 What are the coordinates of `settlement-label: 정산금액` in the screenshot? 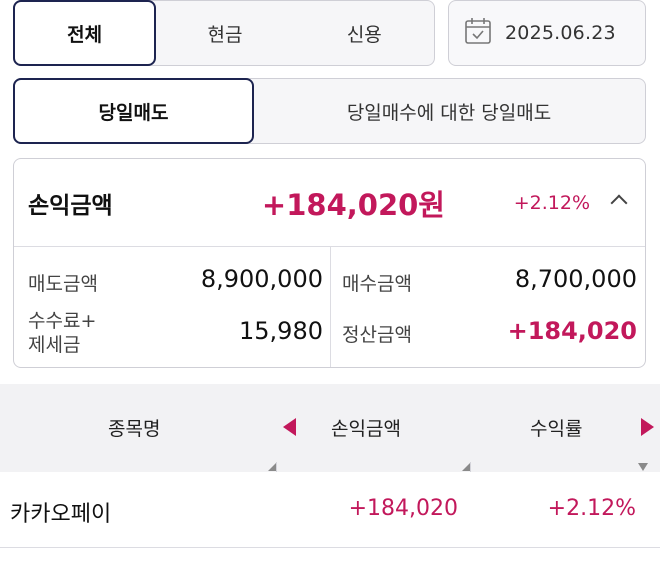 It's located at (377, 335).